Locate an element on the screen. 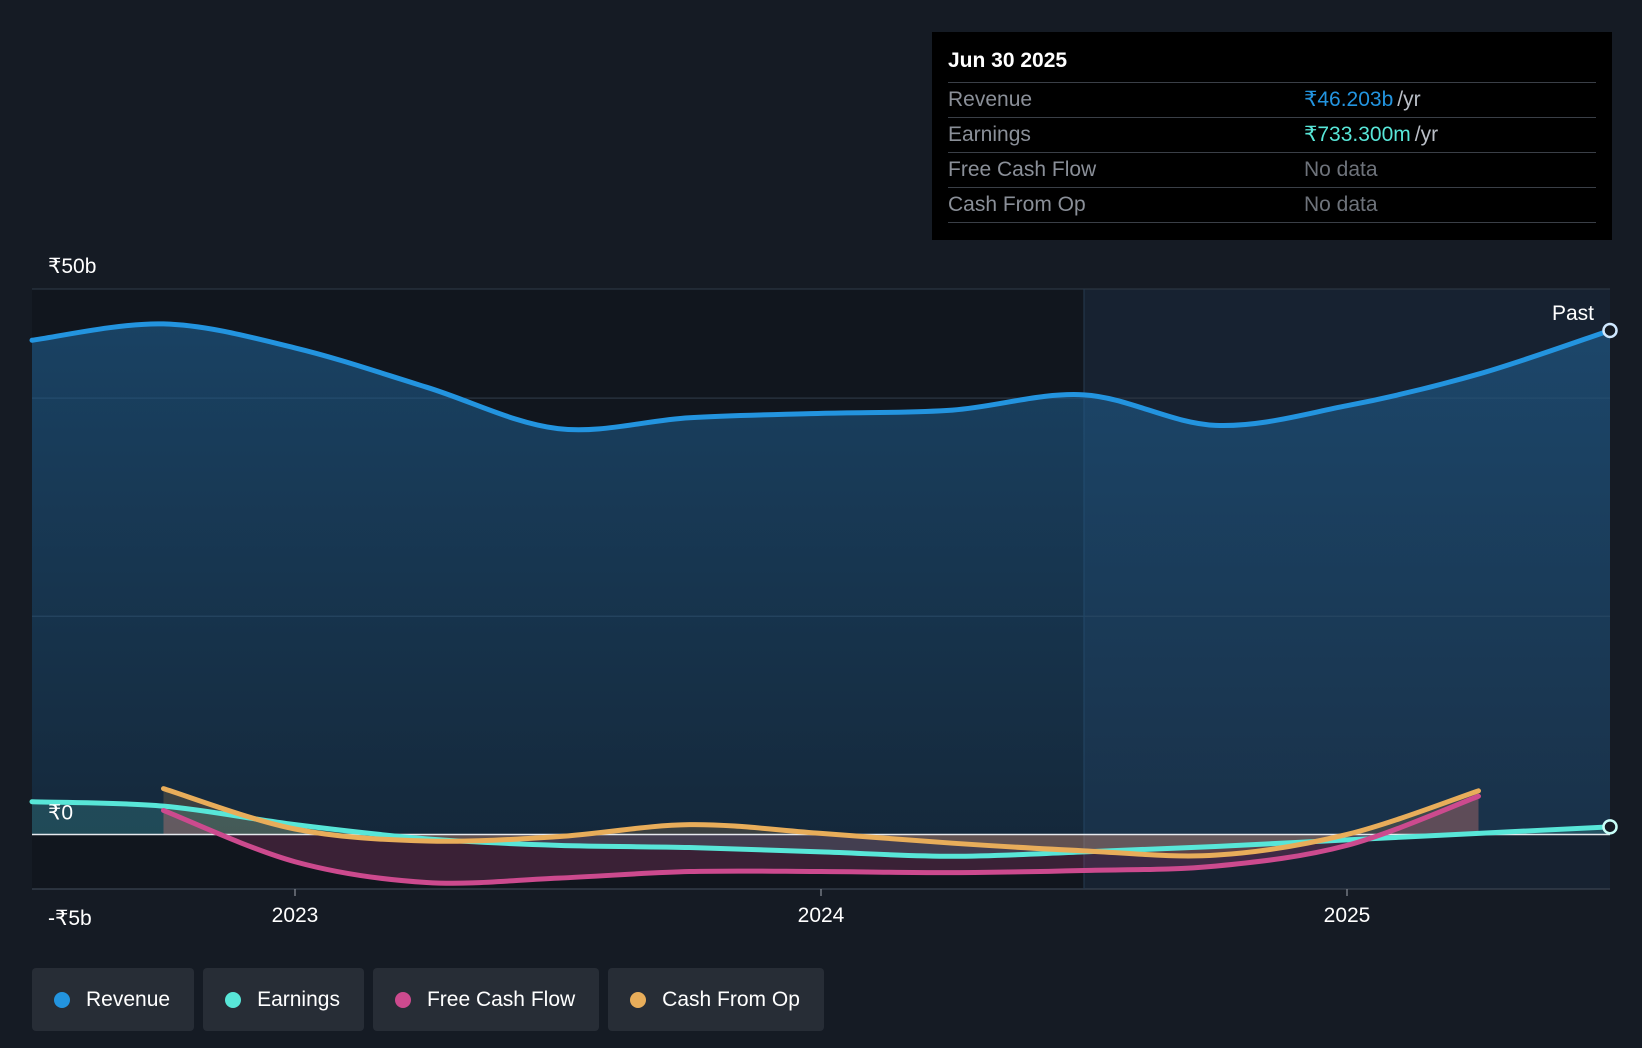  tooltip-date: Jun 30 2025 is located at coordinates (1272, 64).